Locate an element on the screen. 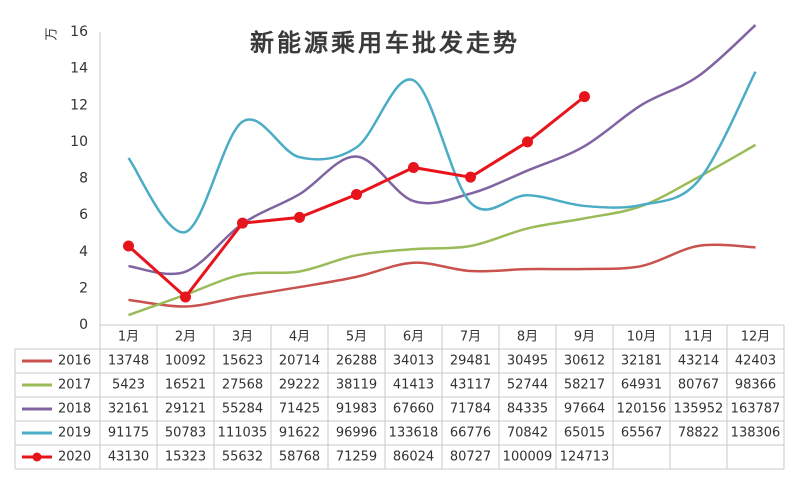 The width and height of the screenshot is (800, 499). table-cell: 65015 is located at coordinates (584, 433).